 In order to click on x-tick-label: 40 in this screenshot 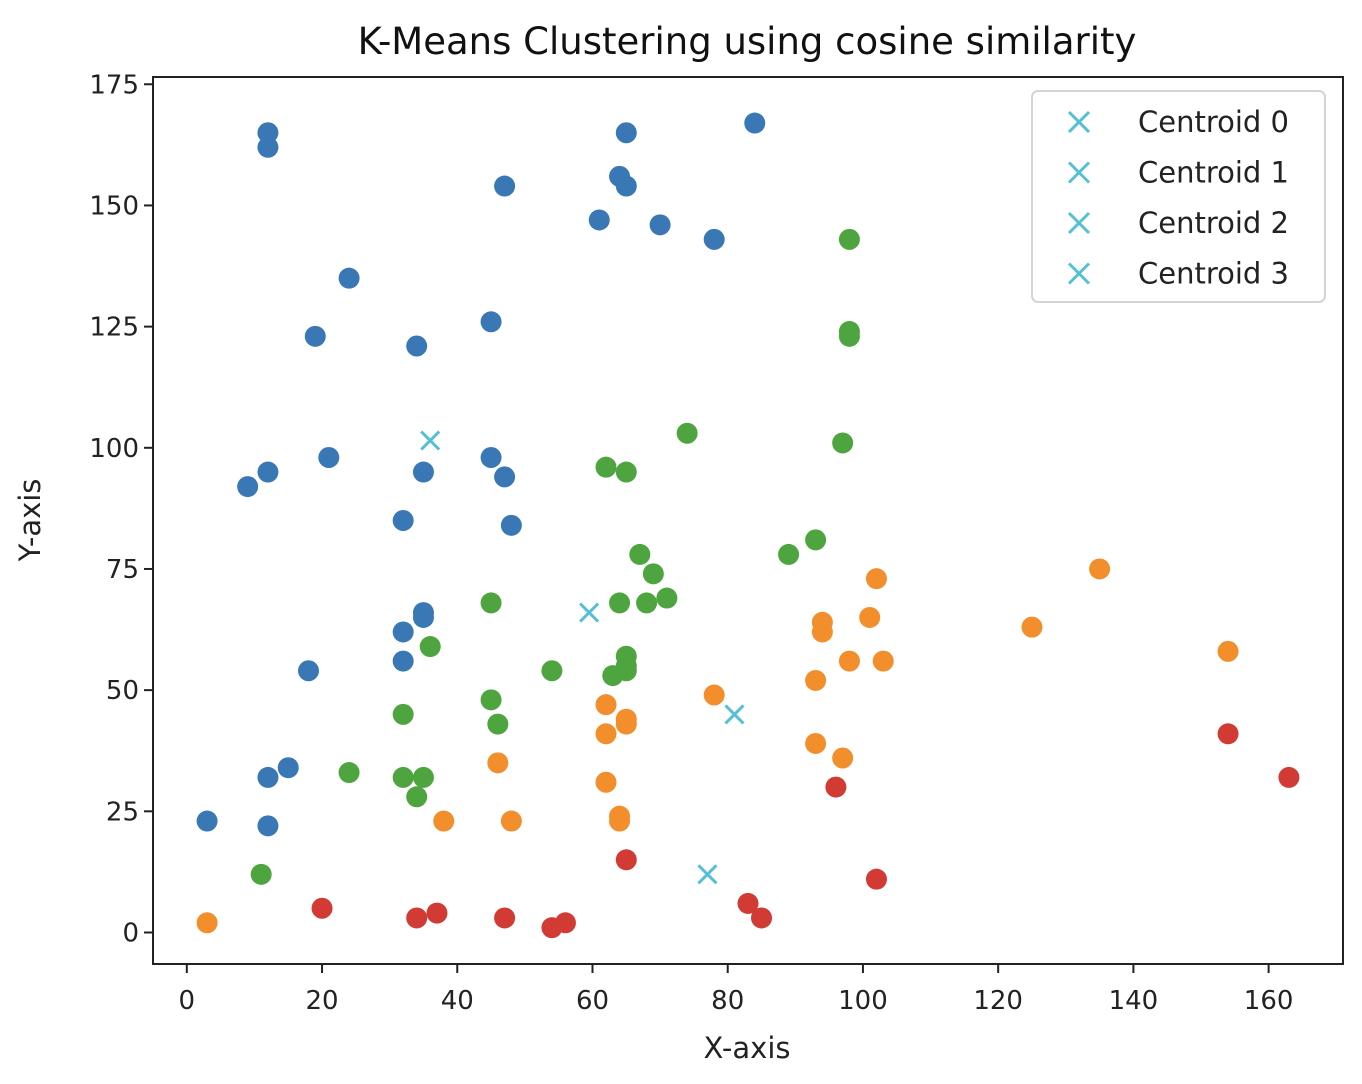, I will do `click(457, 1001)`.